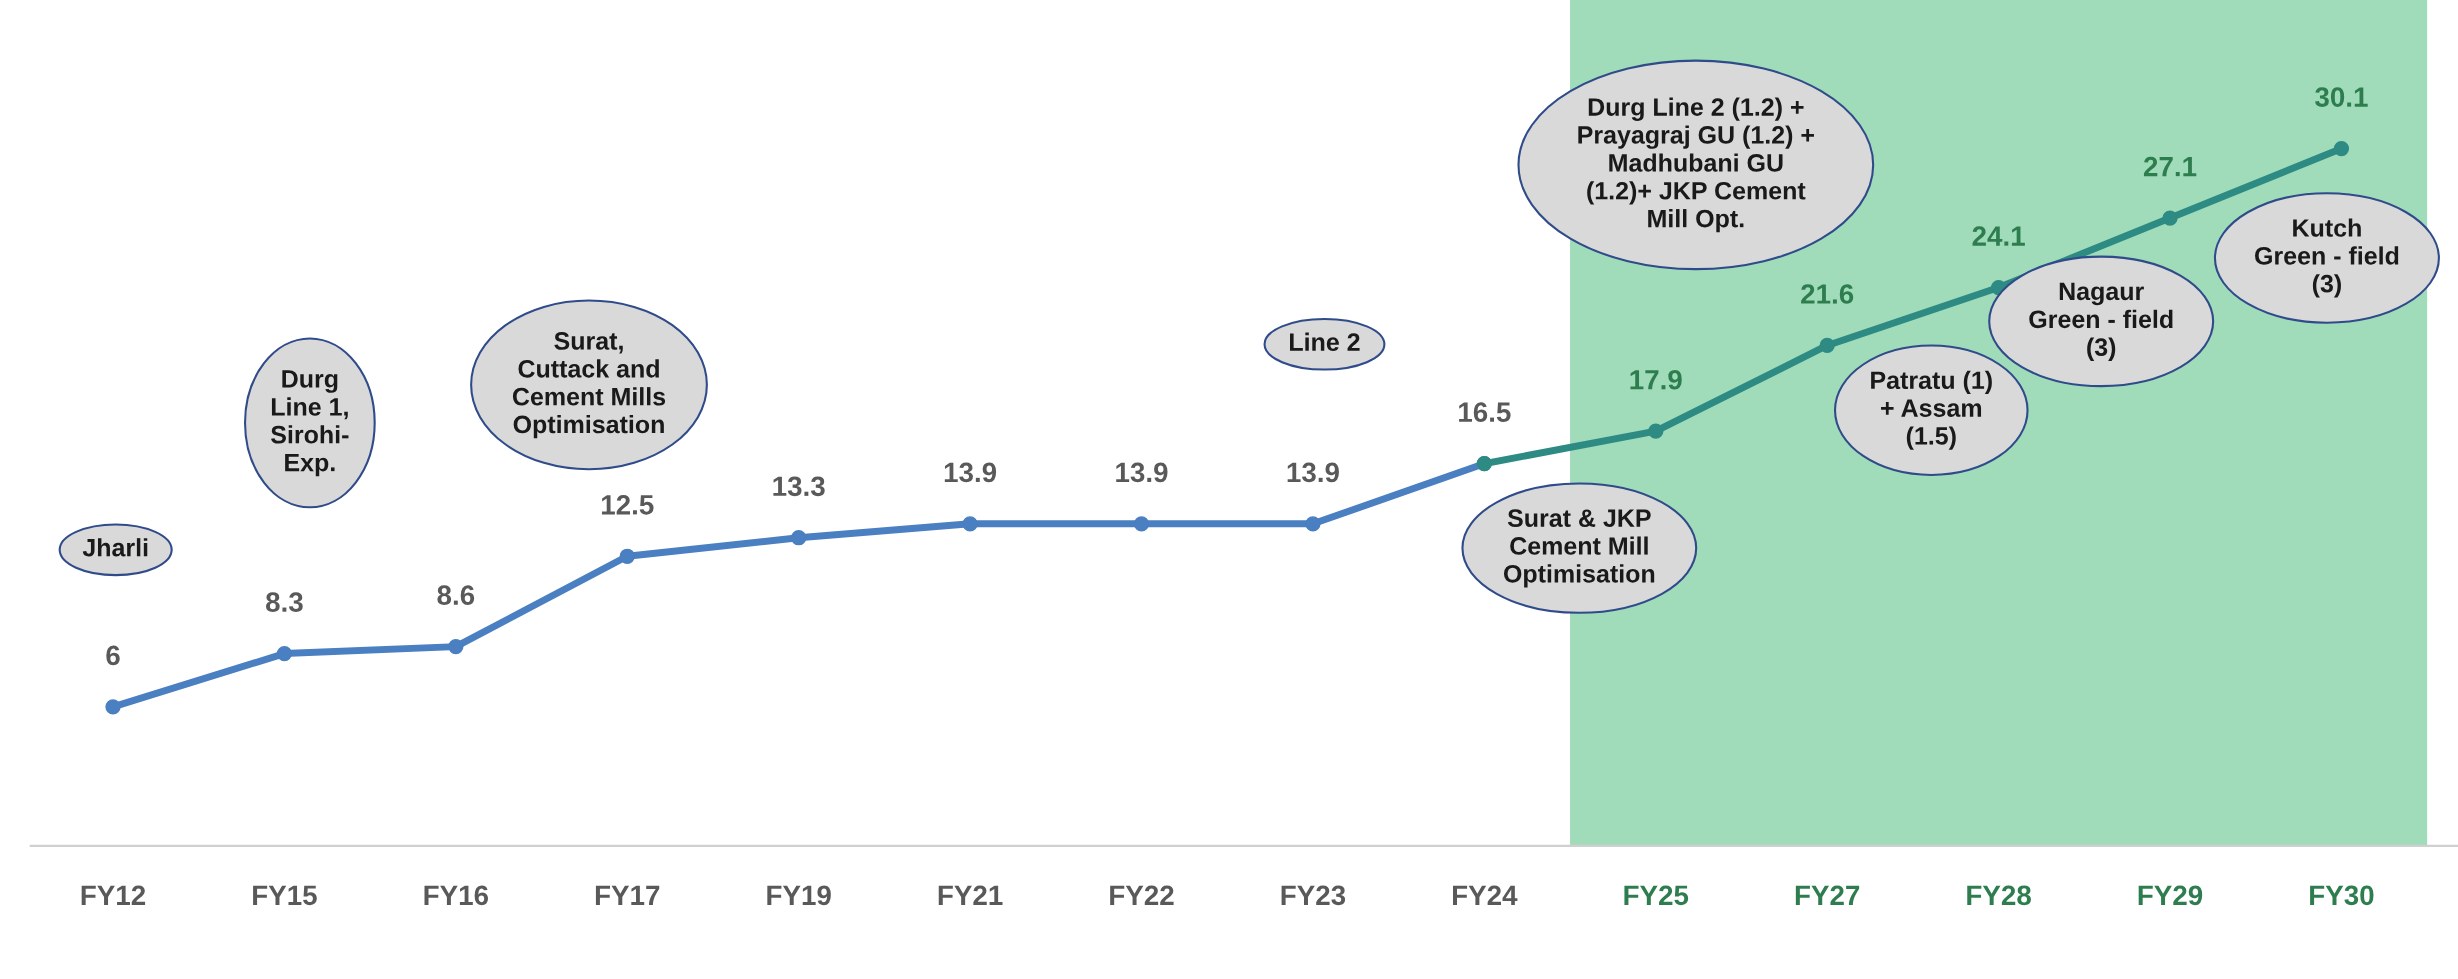 The image size is (2458, 979). What do you see at coordinates (1999, 895) in the screenshot?
I see `x-tick-label: FY28` at bounding box center [1999, 895].